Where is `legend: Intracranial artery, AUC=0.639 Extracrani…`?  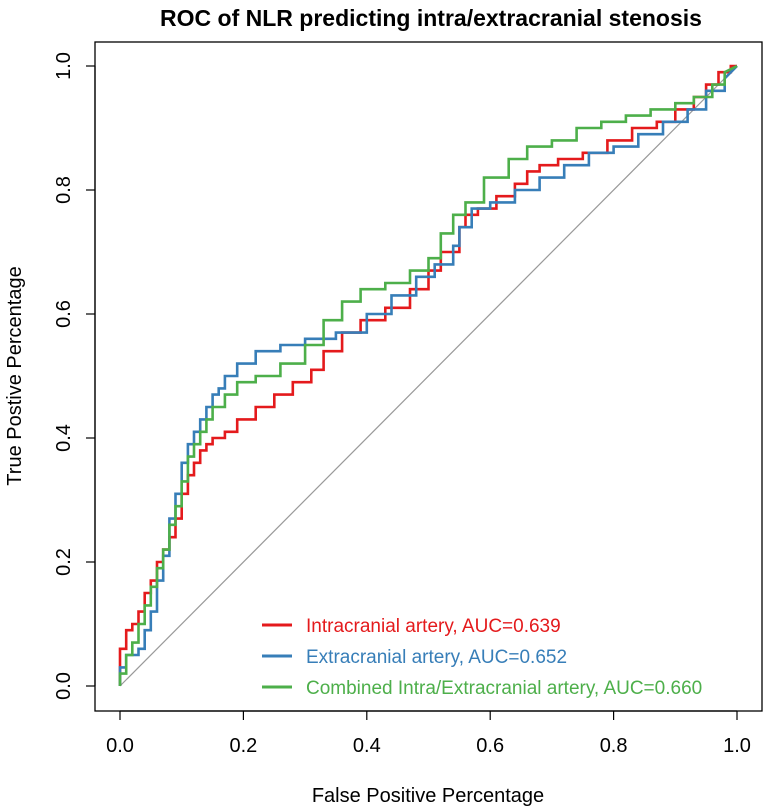 legend: Intracranial artery, AUC=0.639 Extracrani… is located at coordinates (482, 657).